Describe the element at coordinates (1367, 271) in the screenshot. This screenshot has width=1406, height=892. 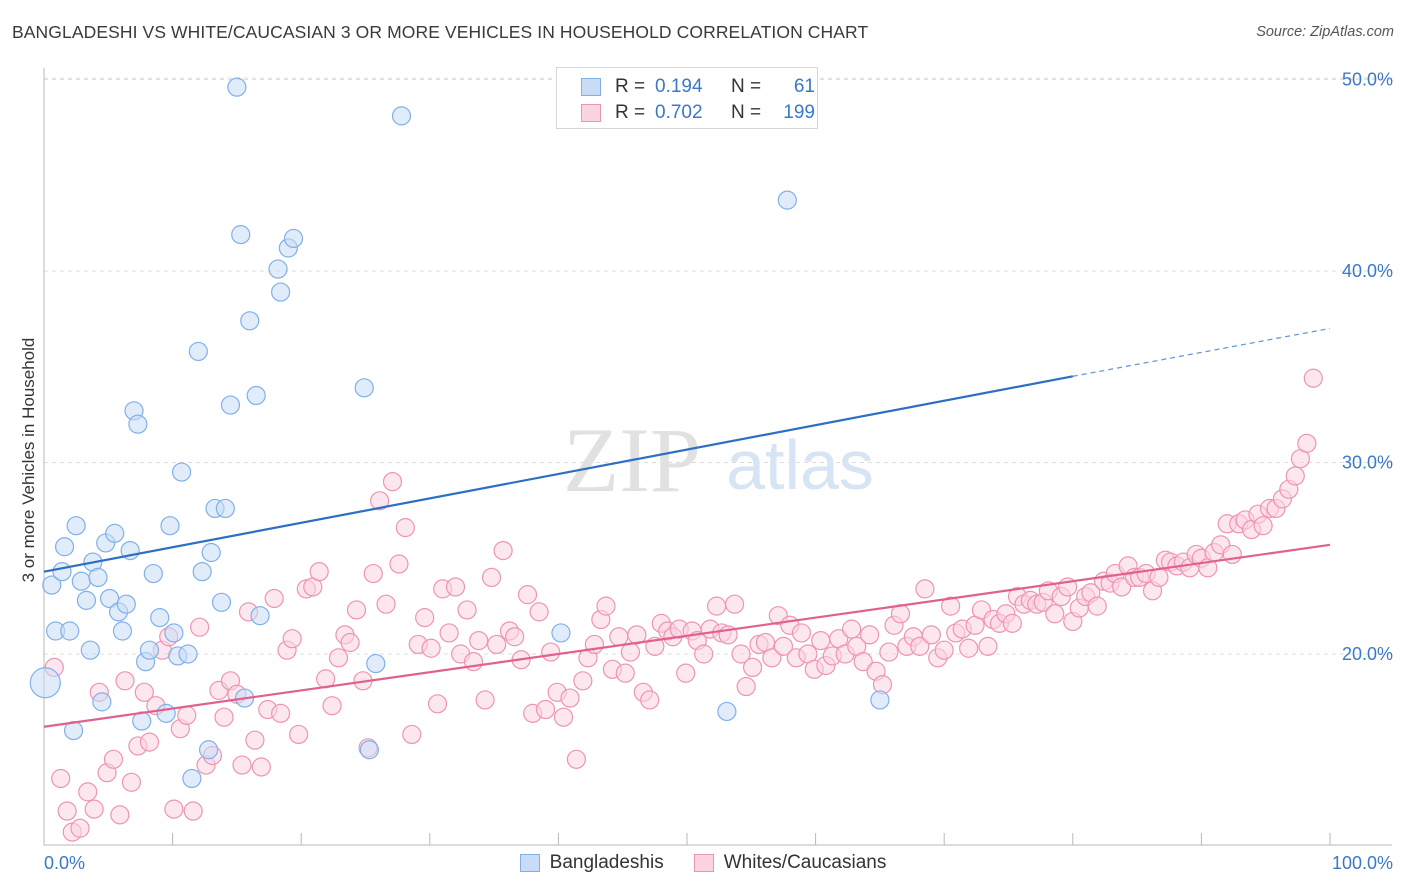
I see `y-tick-label: 40.0%` at that location.